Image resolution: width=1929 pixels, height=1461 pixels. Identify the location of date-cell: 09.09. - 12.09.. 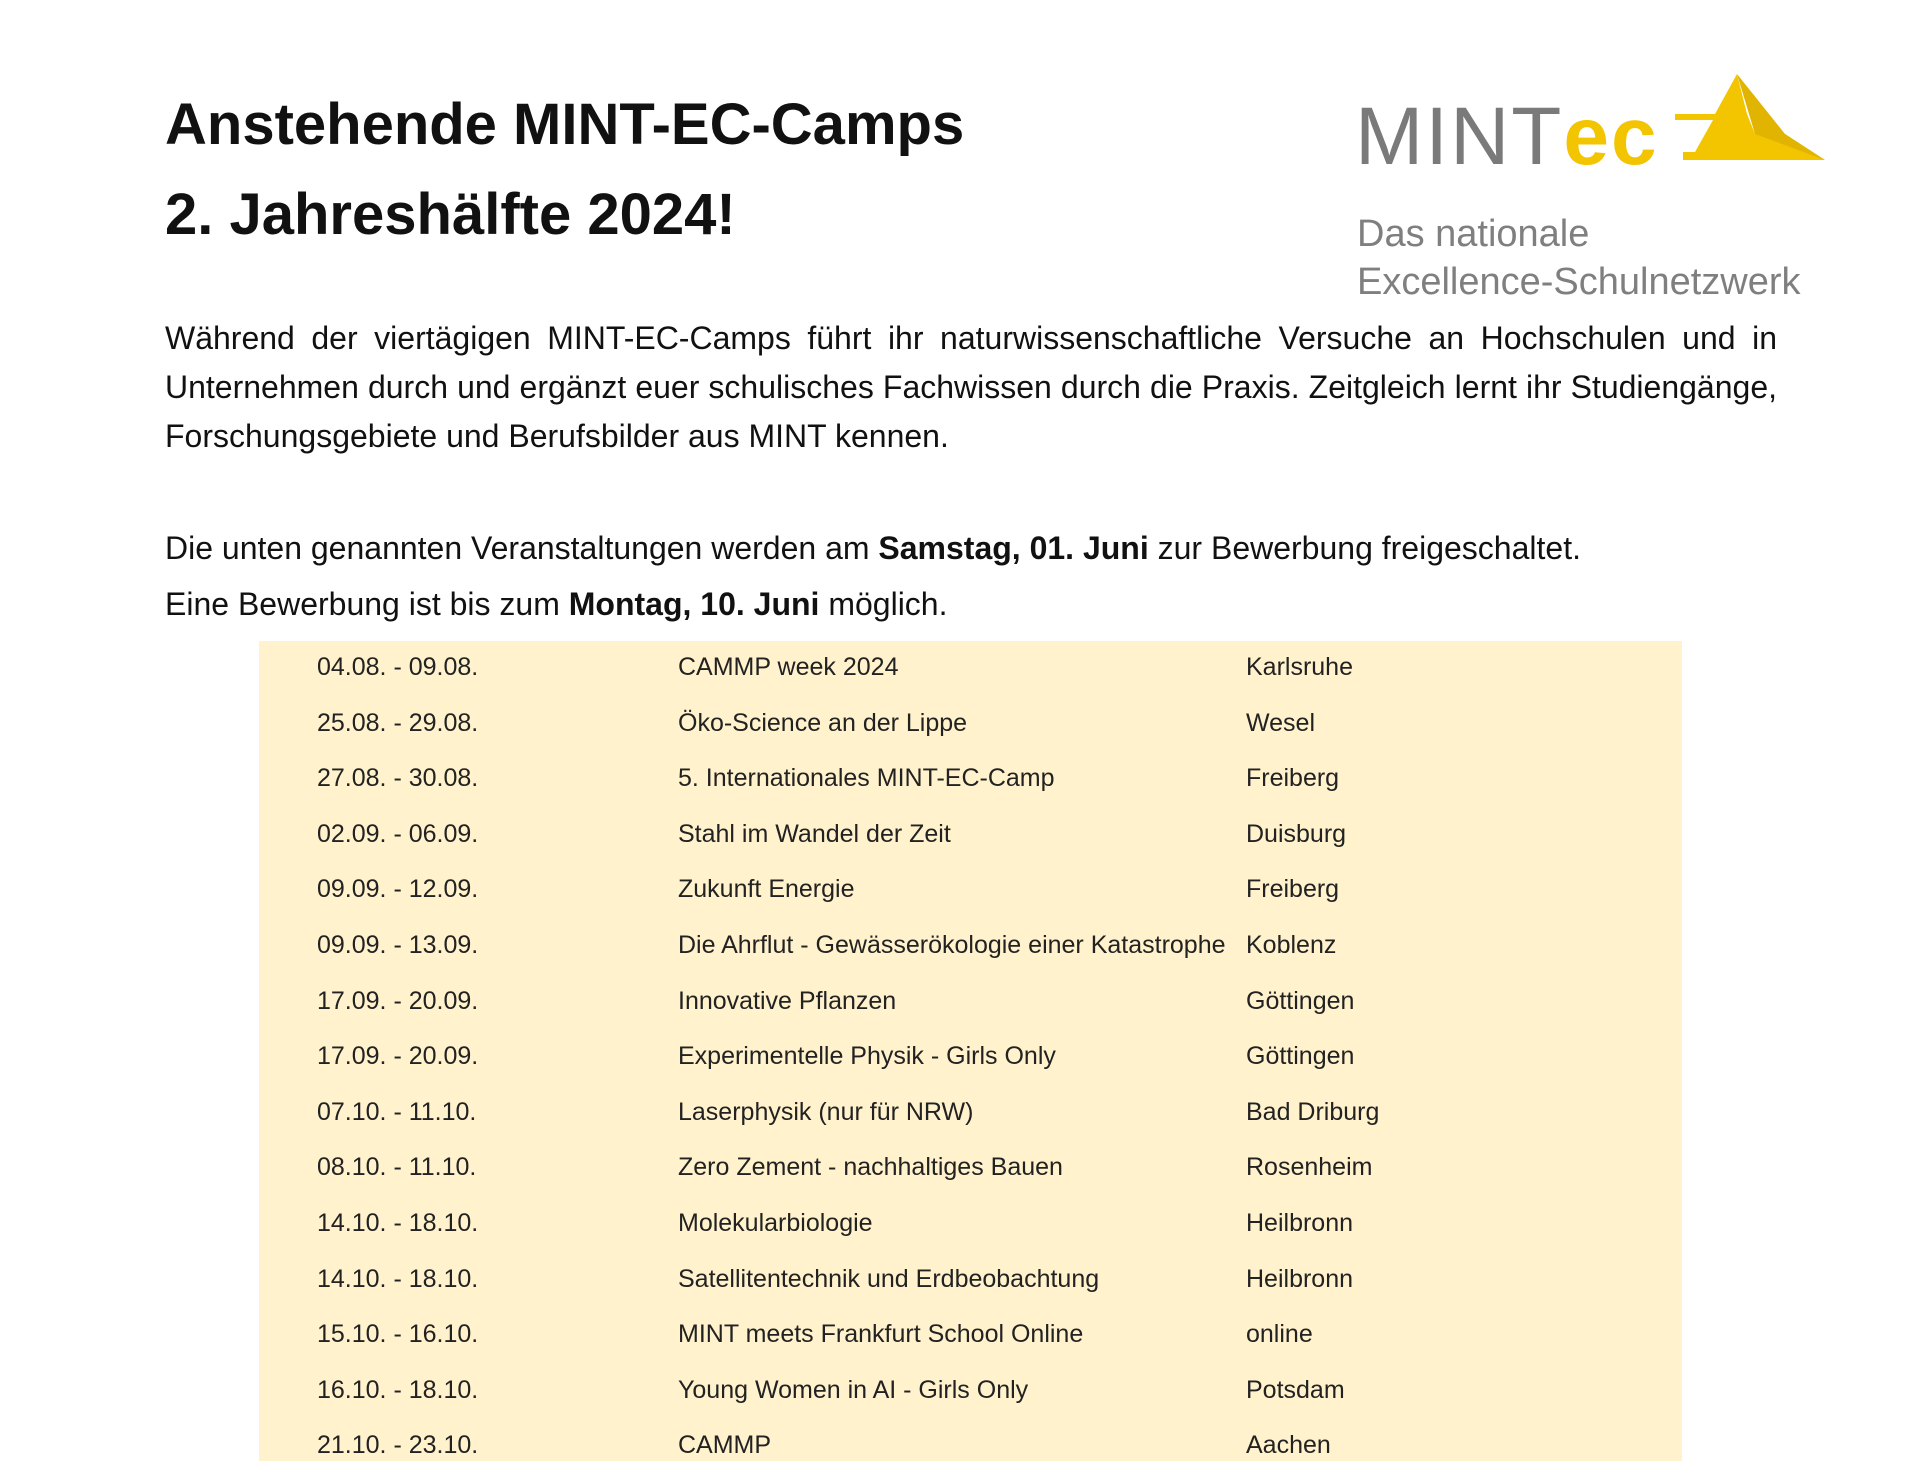
(398, 889).